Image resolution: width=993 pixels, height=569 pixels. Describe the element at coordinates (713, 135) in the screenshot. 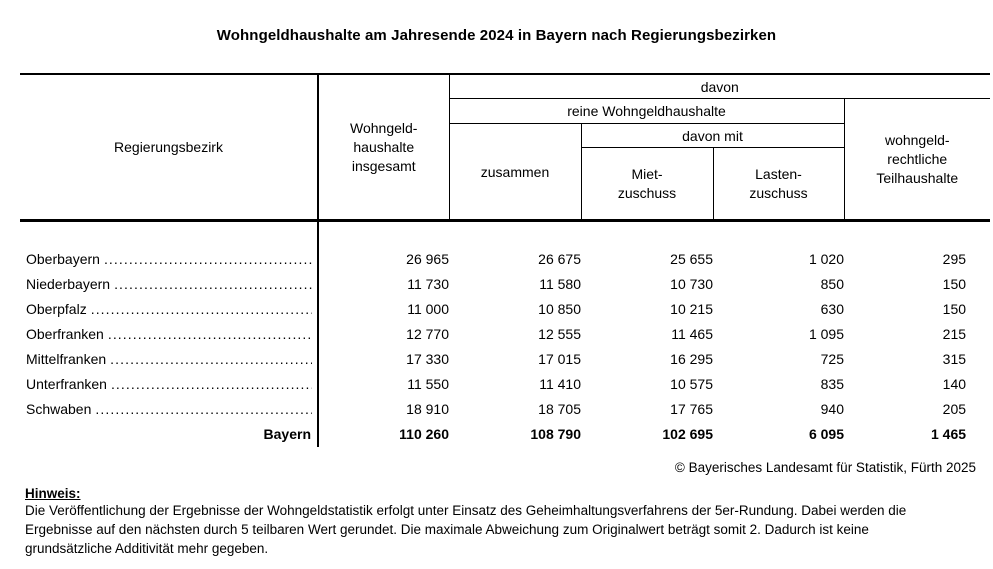

I see `header-davon-mit: davon mit` at that location.